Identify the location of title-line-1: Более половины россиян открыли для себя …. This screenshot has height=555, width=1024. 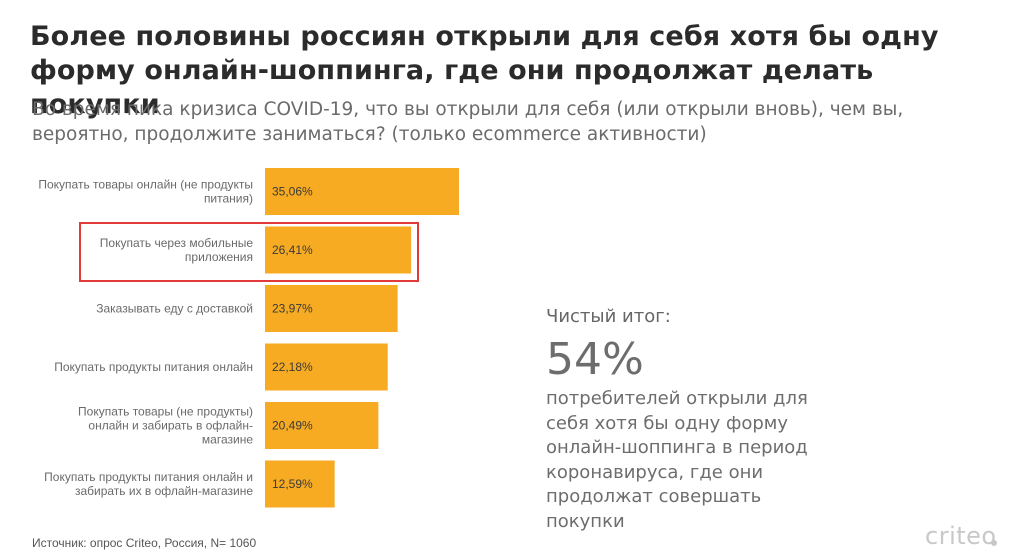
(484, 36).